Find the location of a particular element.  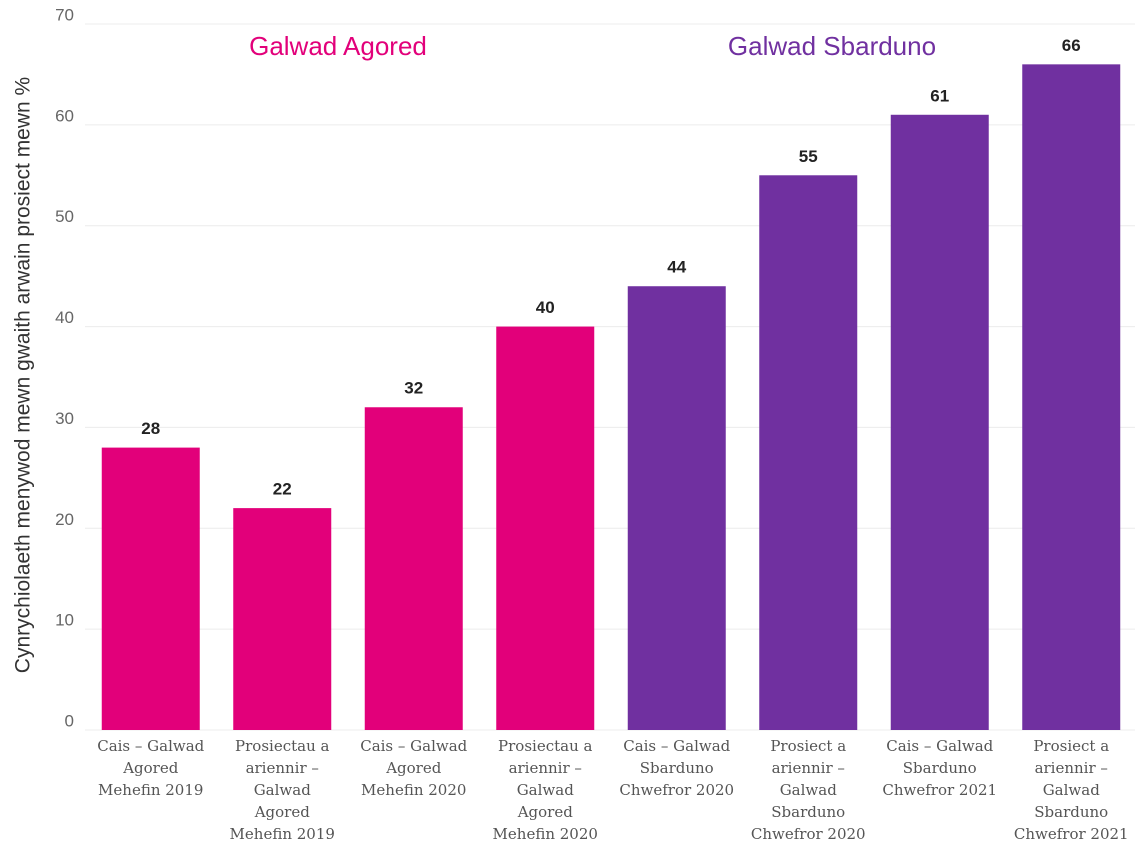

y-tick-label: 10 is located at coordinates (64, 620).